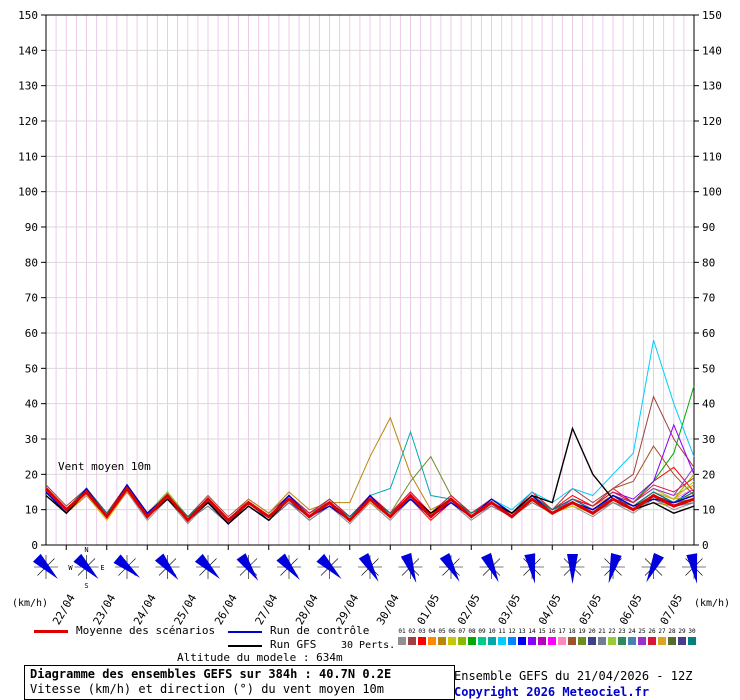 The height and width of the screenshot is (700, 740). I want to click on pert-legend-item: 05, so click(442, 636).